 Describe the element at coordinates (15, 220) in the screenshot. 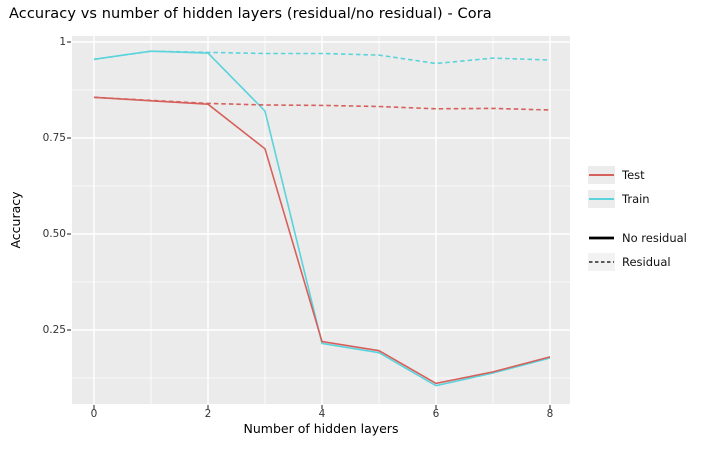

I see `y-axis-label: Accuracy` at that location.